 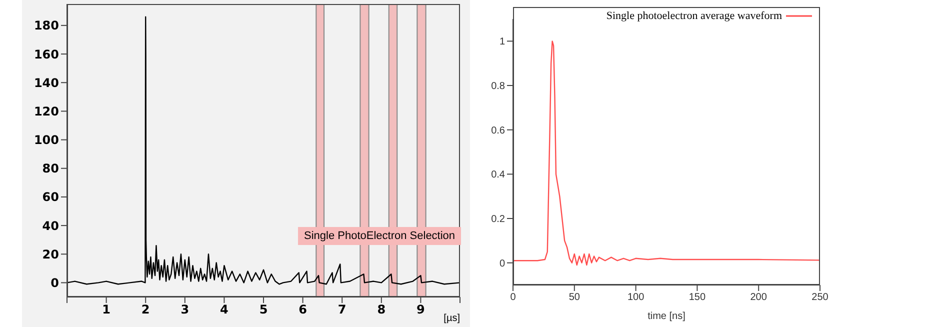 I want to click on y-tick-label: 160, so click(x=46, y=54).